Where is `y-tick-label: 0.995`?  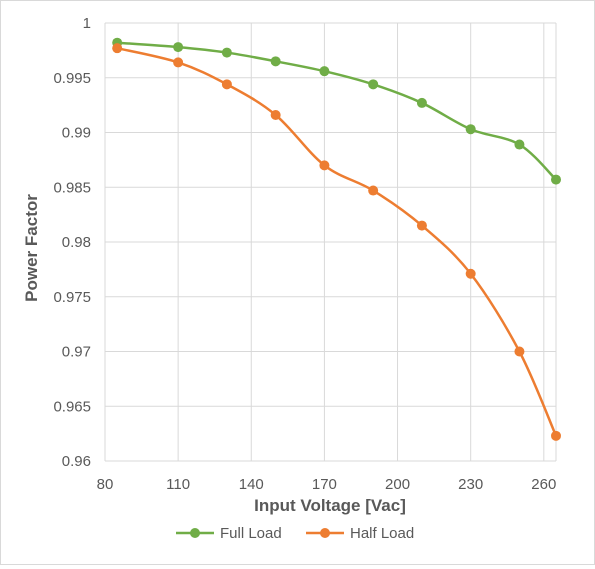
y-tick-label: 0.995 is located at coordinates (72, 78).